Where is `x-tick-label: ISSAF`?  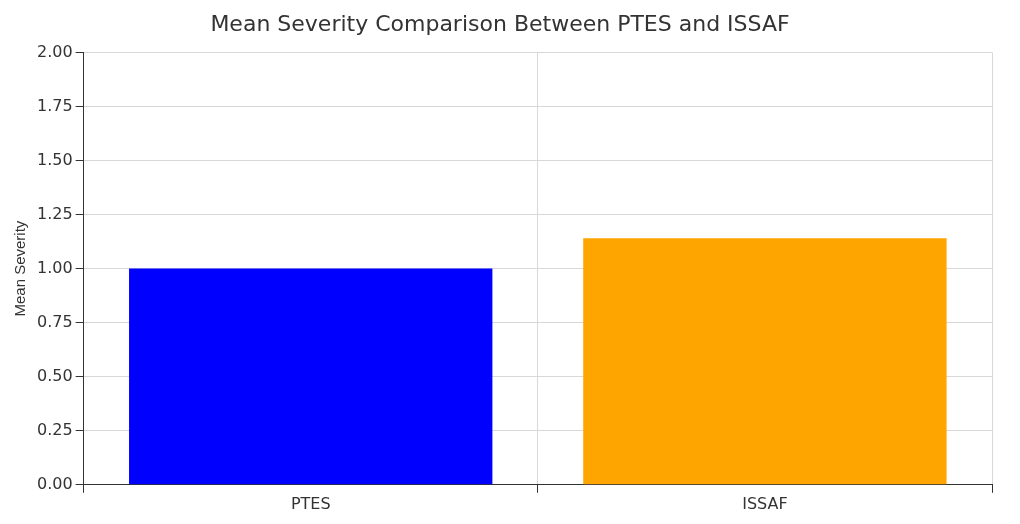 x-tick-label: ISSAF is located at coordinates (765, 503).